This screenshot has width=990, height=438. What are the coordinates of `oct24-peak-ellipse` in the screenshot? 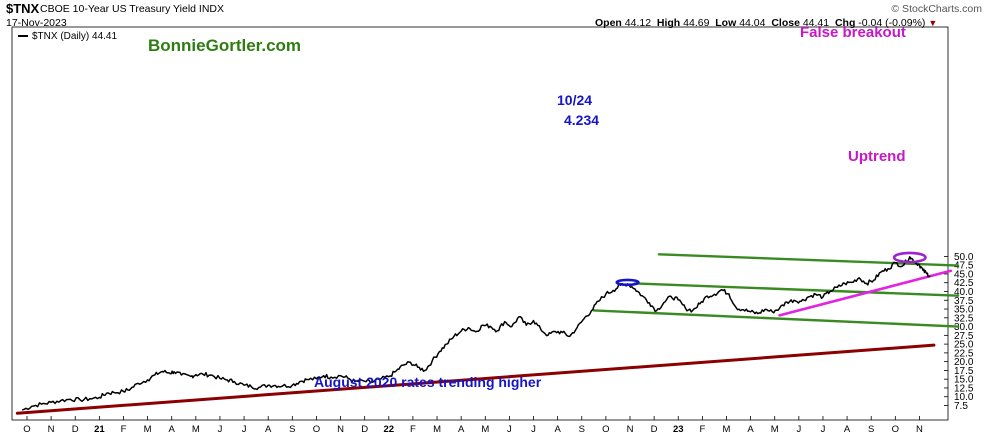 It's located at (627, 282).